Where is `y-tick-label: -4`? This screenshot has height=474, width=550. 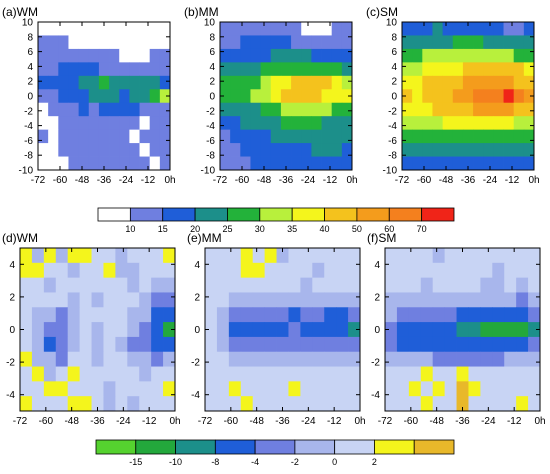
y-tick-label: -4 is located at coordinates (375, 395).